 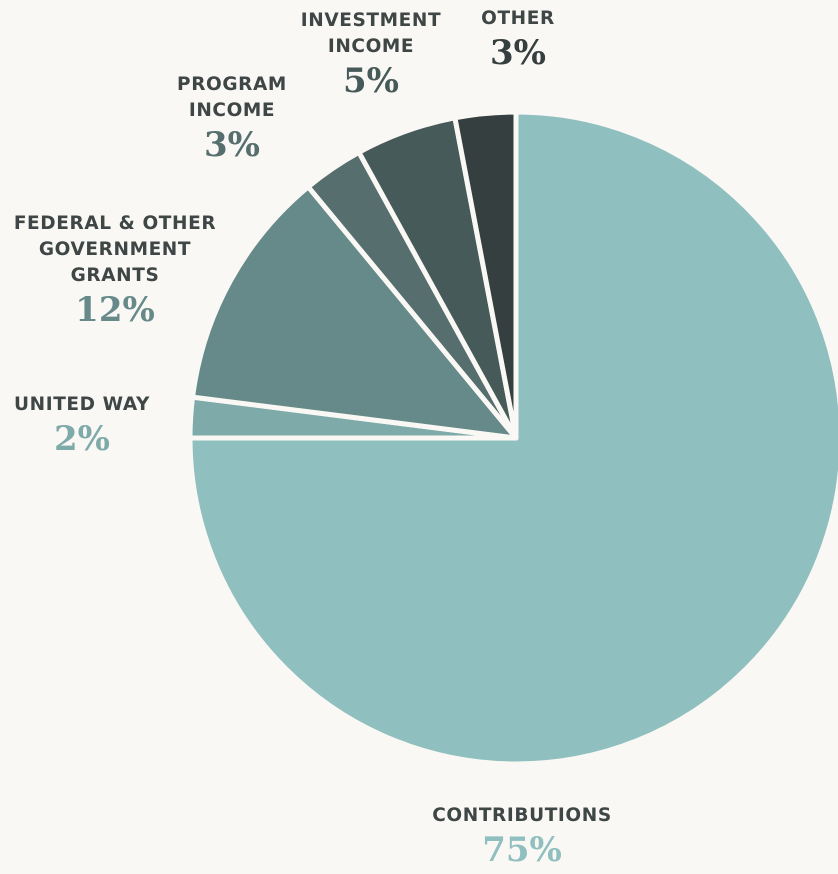 I want to click on label-other: OTHER 3%, so click(x=518, y=39).